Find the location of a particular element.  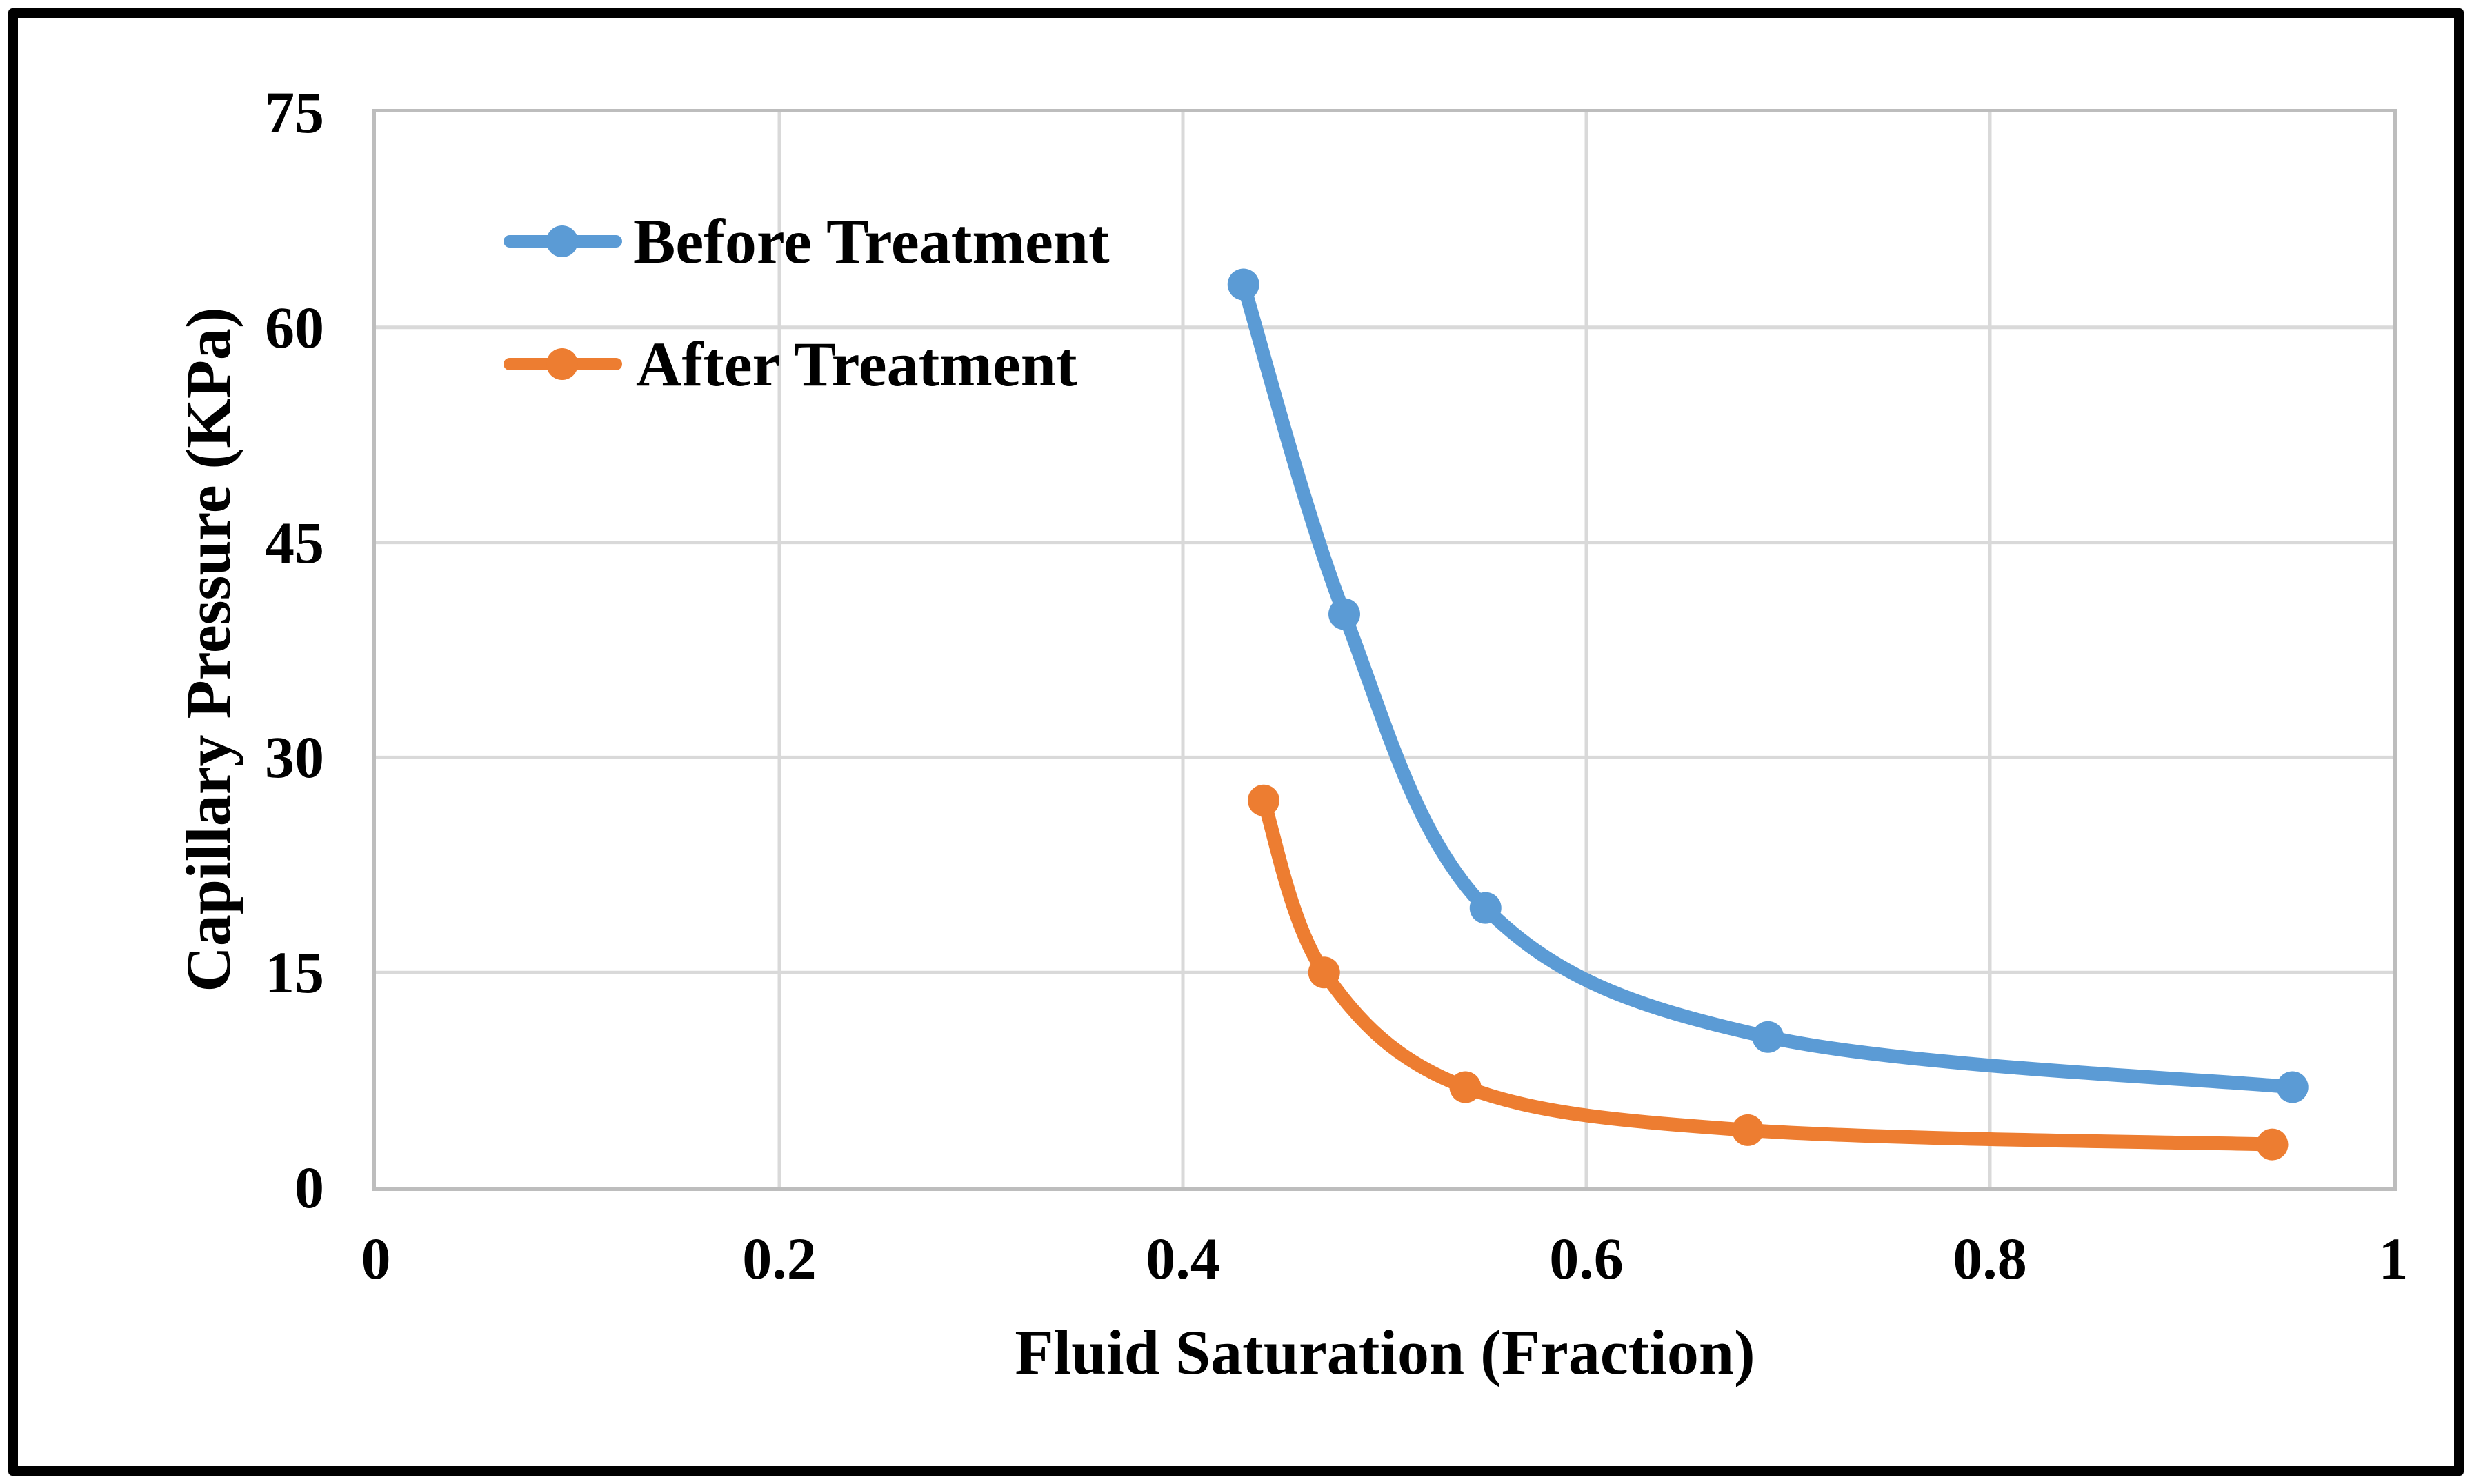

legend-label: After Treatment is located at coordinates (857, 364).